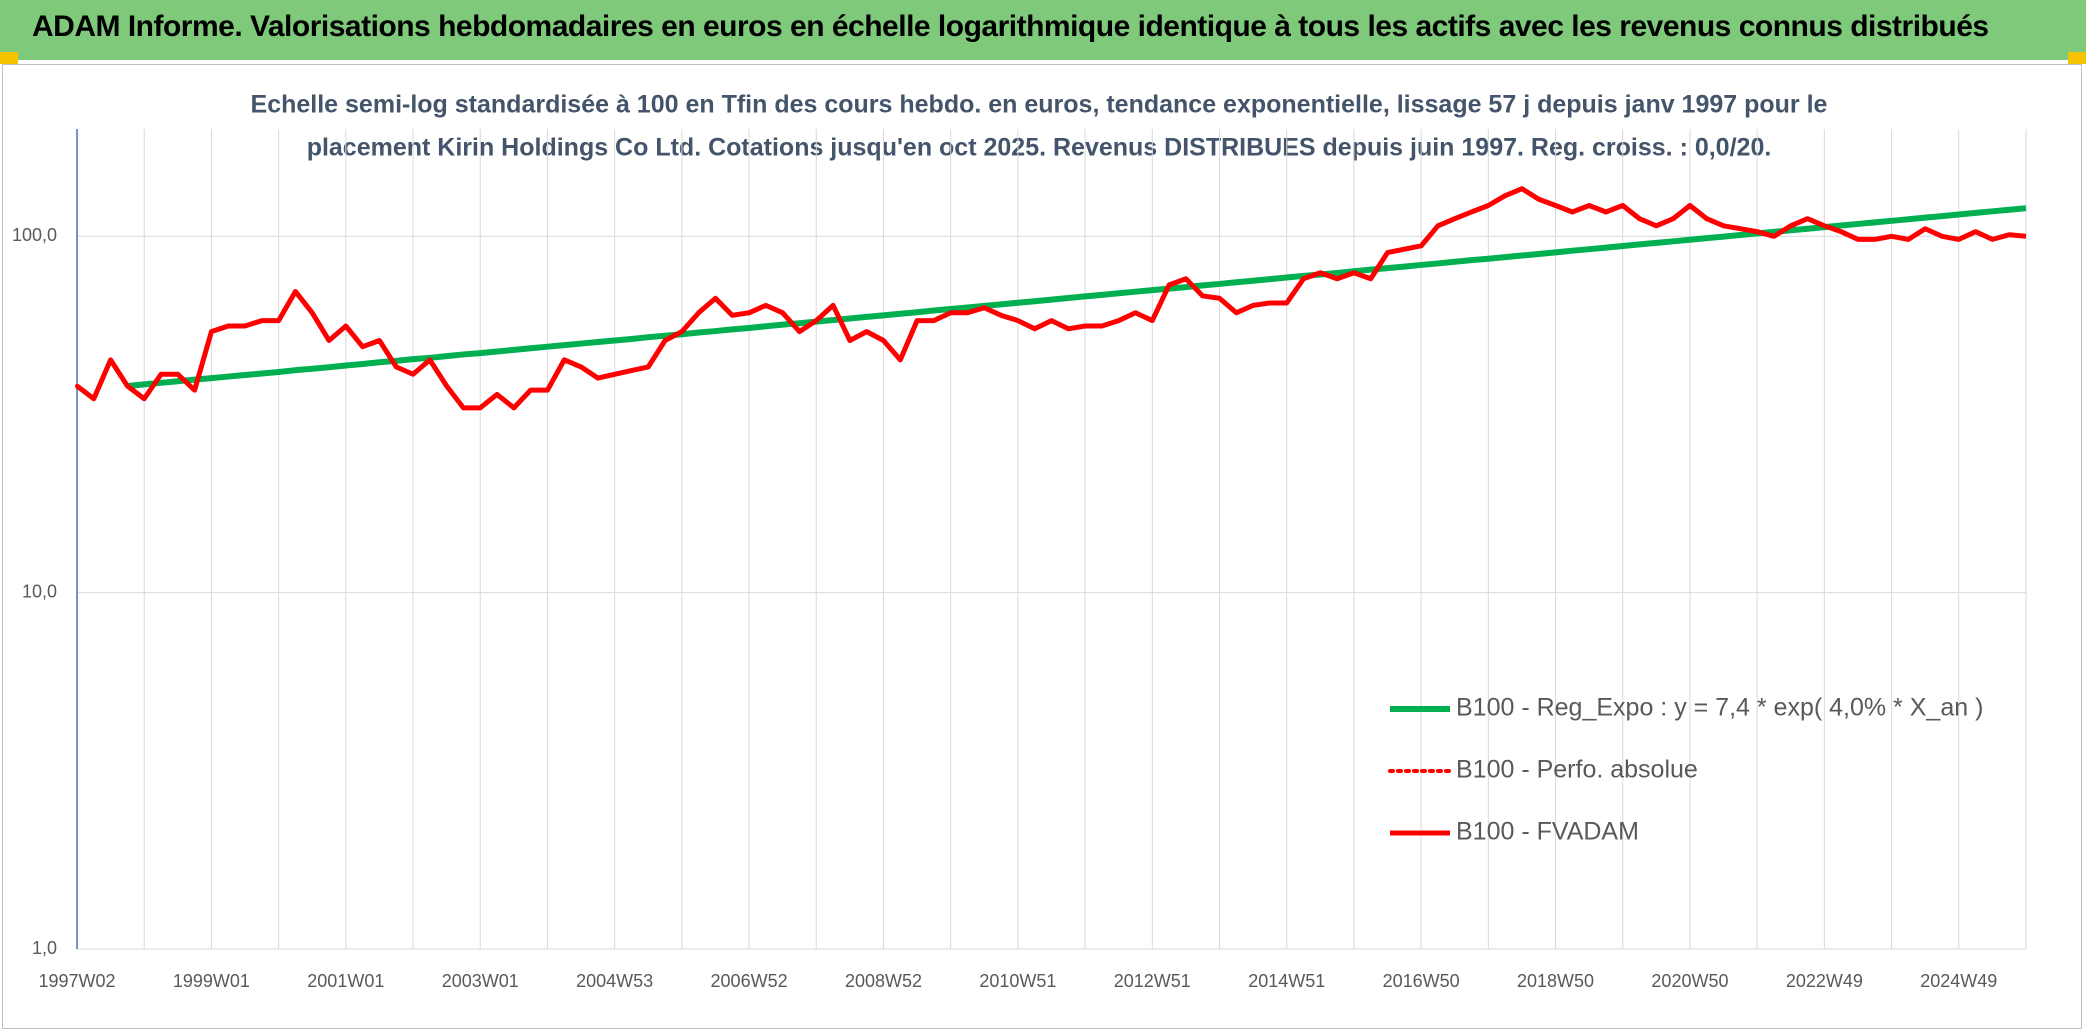  I want to click on x-tick-label: 2008W52, so click(883, 981).